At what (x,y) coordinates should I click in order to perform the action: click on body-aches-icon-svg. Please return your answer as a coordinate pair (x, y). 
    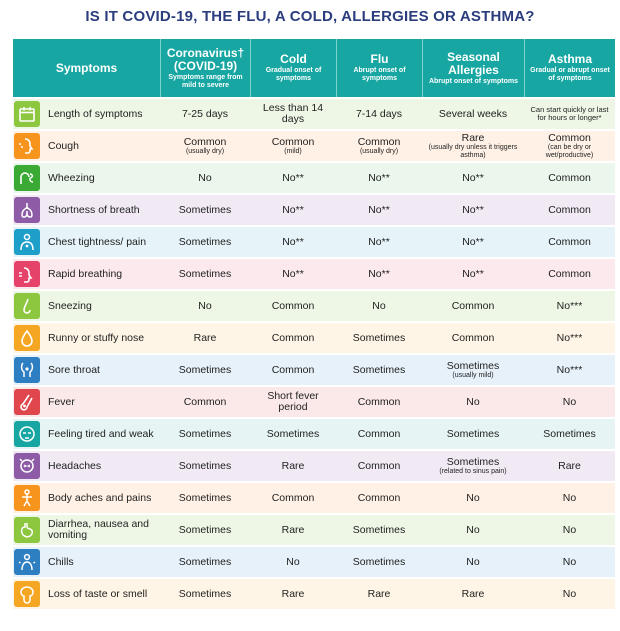
    Looking at the image, I should click on (27, 498).